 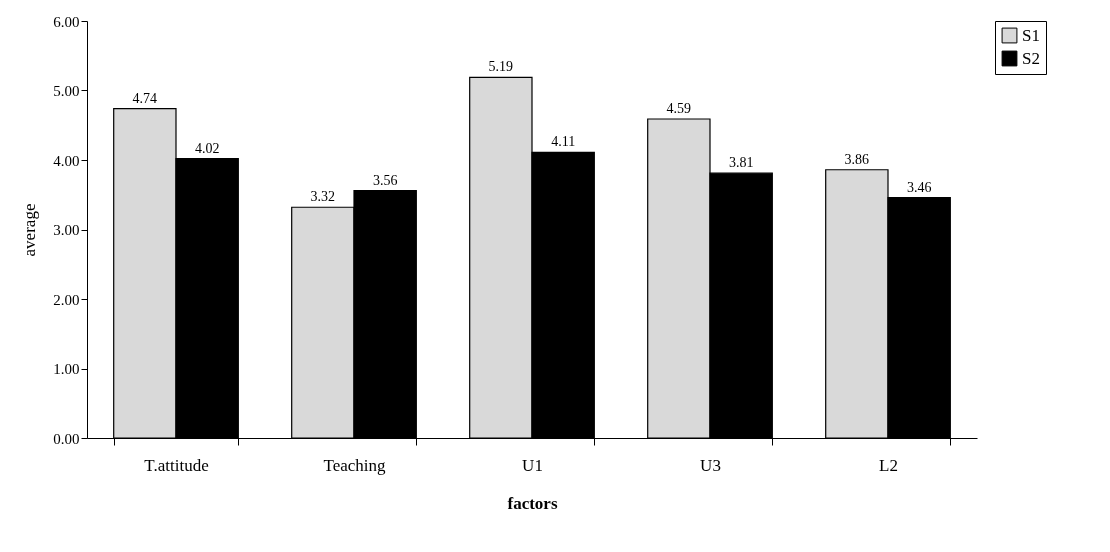 I want to click on y-tick-label: 3.00, so click(x=66, y=230).